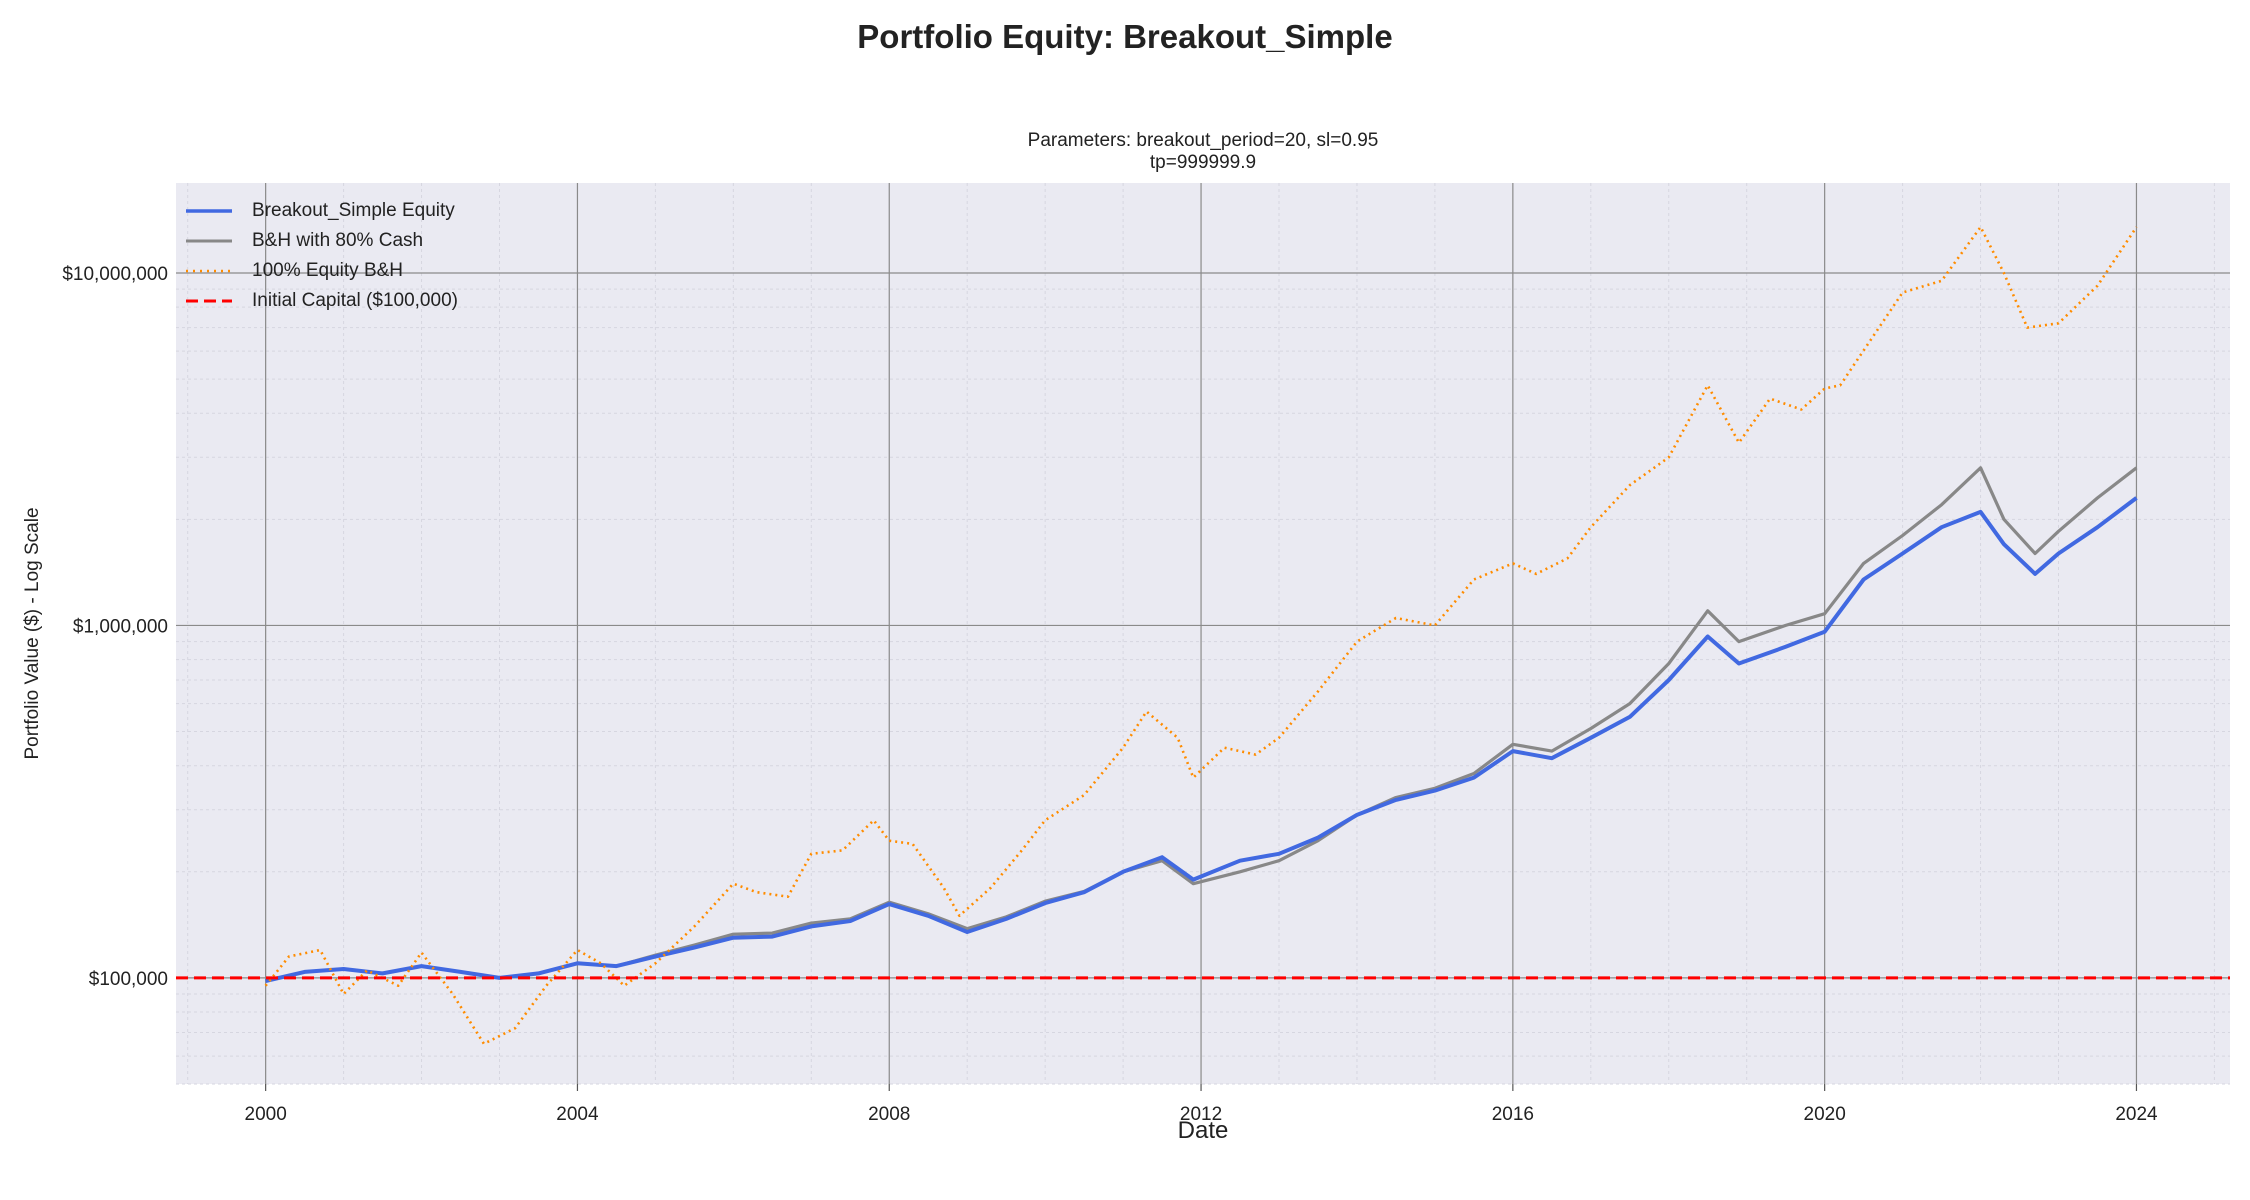  What do you see at coordinates (1825, 1114) in the screenshot?
I see `x-tick-label: 2020` at bounding box center [1825, 1114].